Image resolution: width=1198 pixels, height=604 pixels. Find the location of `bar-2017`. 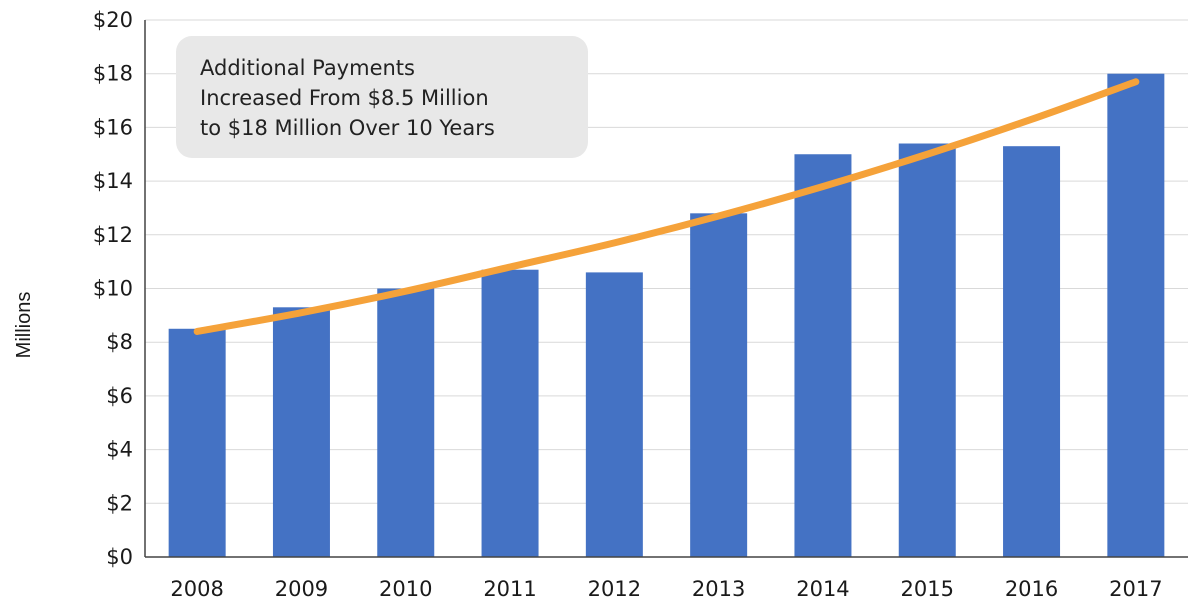

bar-2017 is located at coordinates (1136, 315).